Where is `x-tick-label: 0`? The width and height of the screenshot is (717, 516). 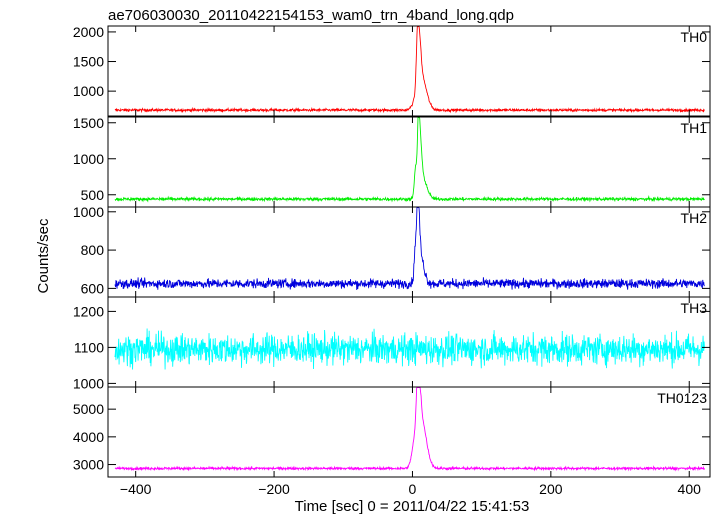 x-tick-label: 0 is located at coordinates (413, 489).